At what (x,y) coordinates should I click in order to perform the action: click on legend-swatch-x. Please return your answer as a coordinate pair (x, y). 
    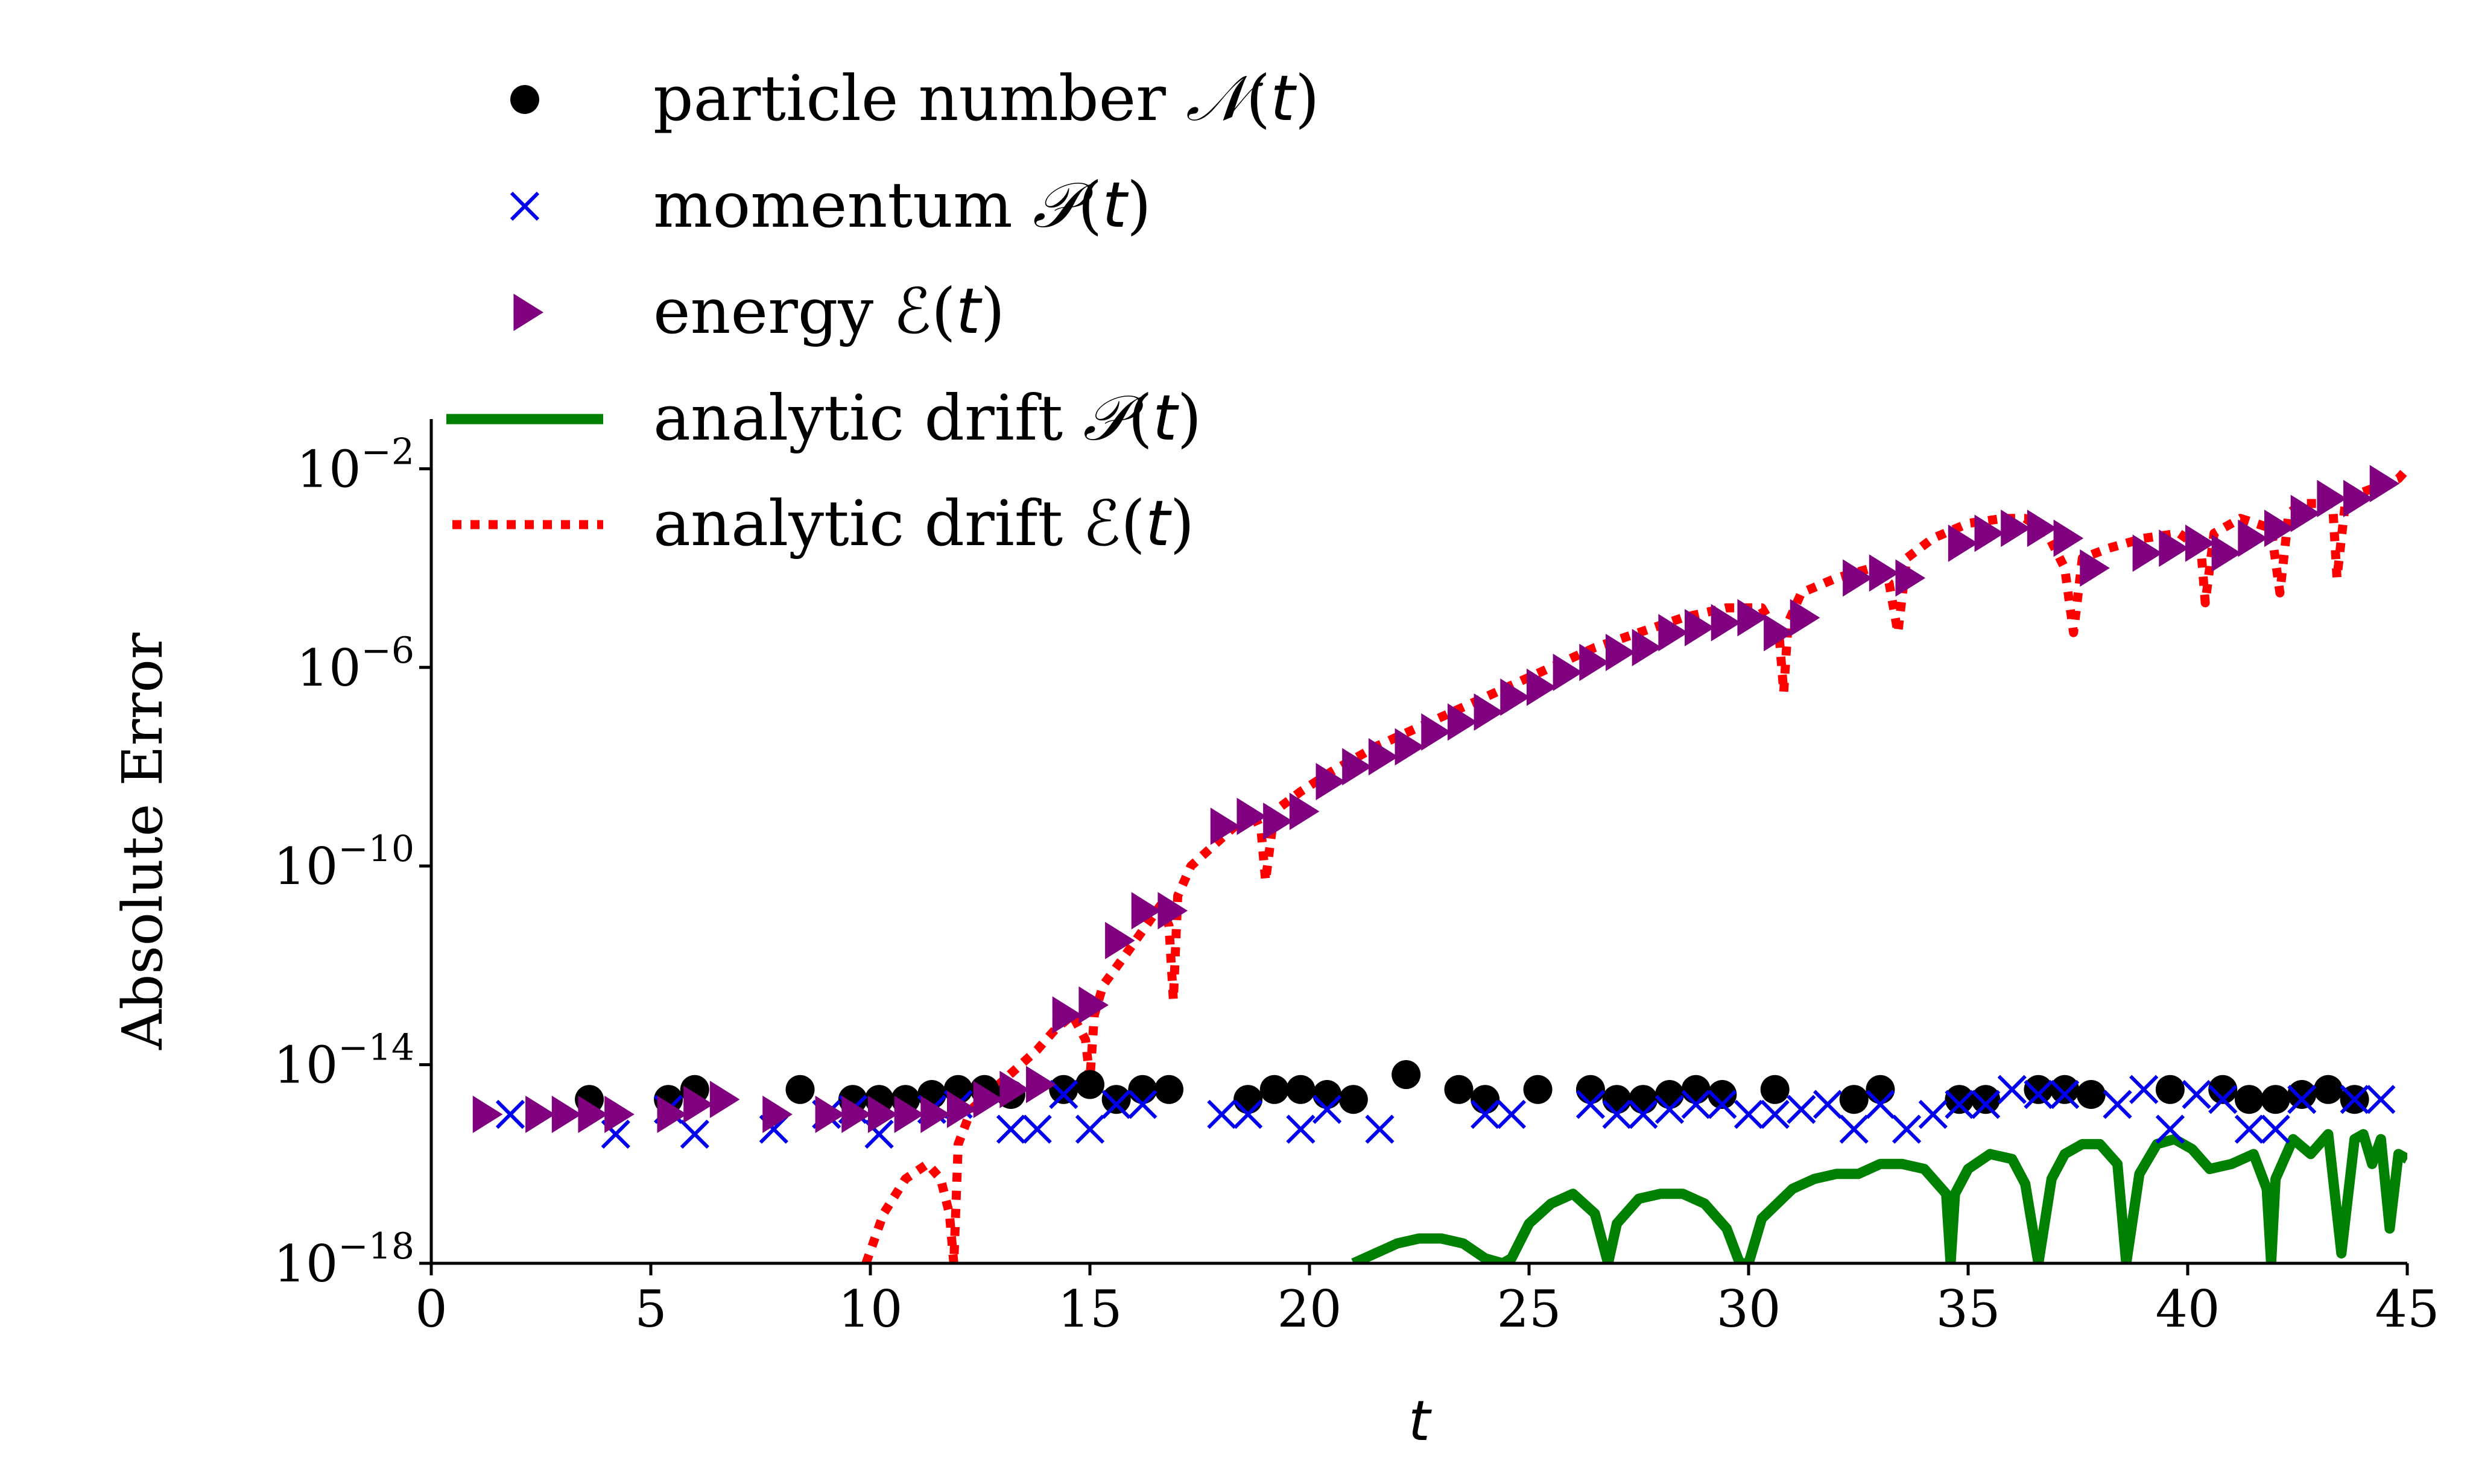
    Looking at the image, I should click on (525, 206).